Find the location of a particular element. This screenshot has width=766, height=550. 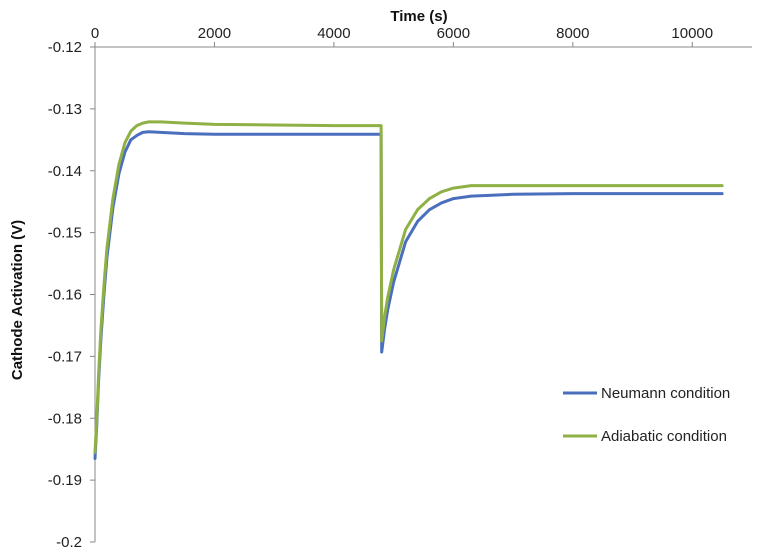

y-tick-label: -0.2 is located at coordinates (69, 542).